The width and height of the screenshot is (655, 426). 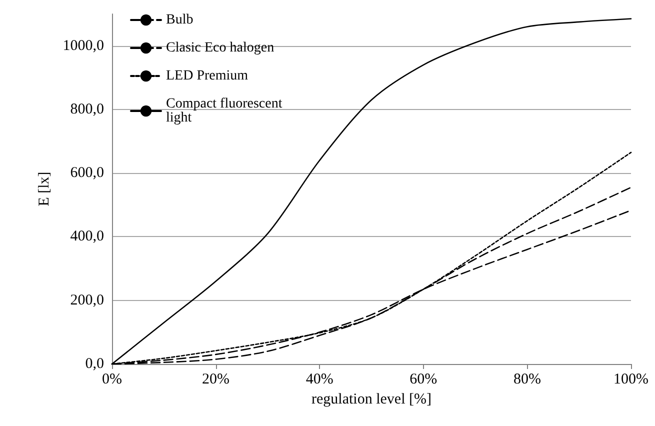 I want to click on x-tick-label: 0%, so click(x=112, y=380).